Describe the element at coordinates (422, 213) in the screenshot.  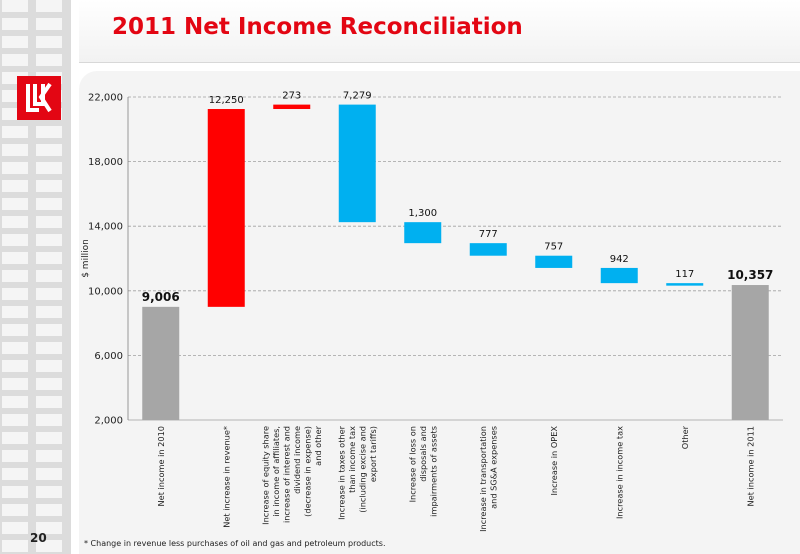
I see `data-label: 1,300` at that location.